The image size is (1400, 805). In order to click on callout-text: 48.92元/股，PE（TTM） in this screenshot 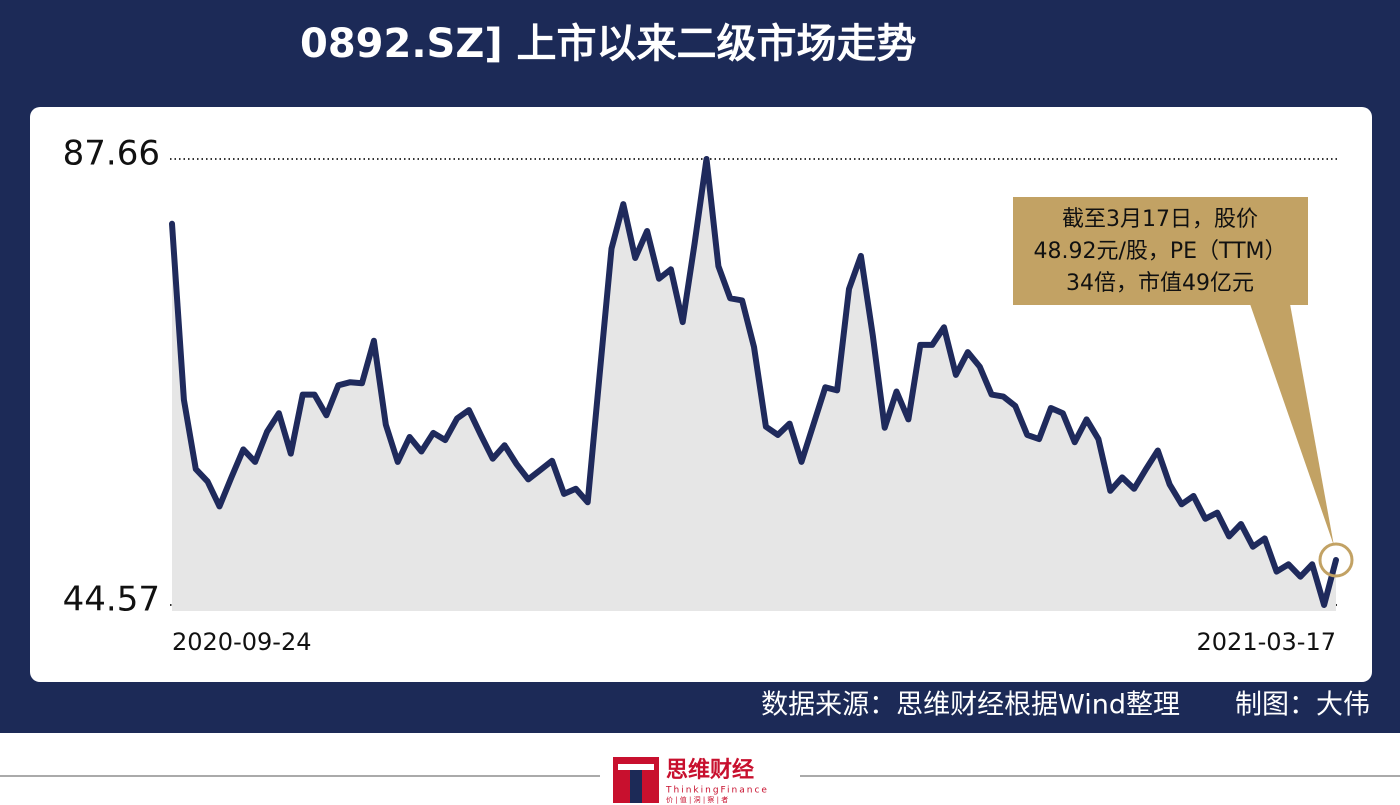, I will do `click(1159, 251)`.